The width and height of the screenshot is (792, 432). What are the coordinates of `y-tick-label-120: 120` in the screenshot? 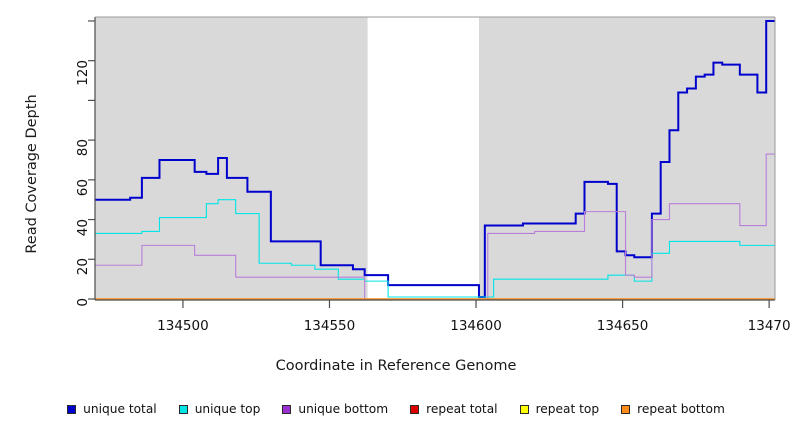 It's located at (83, 72).